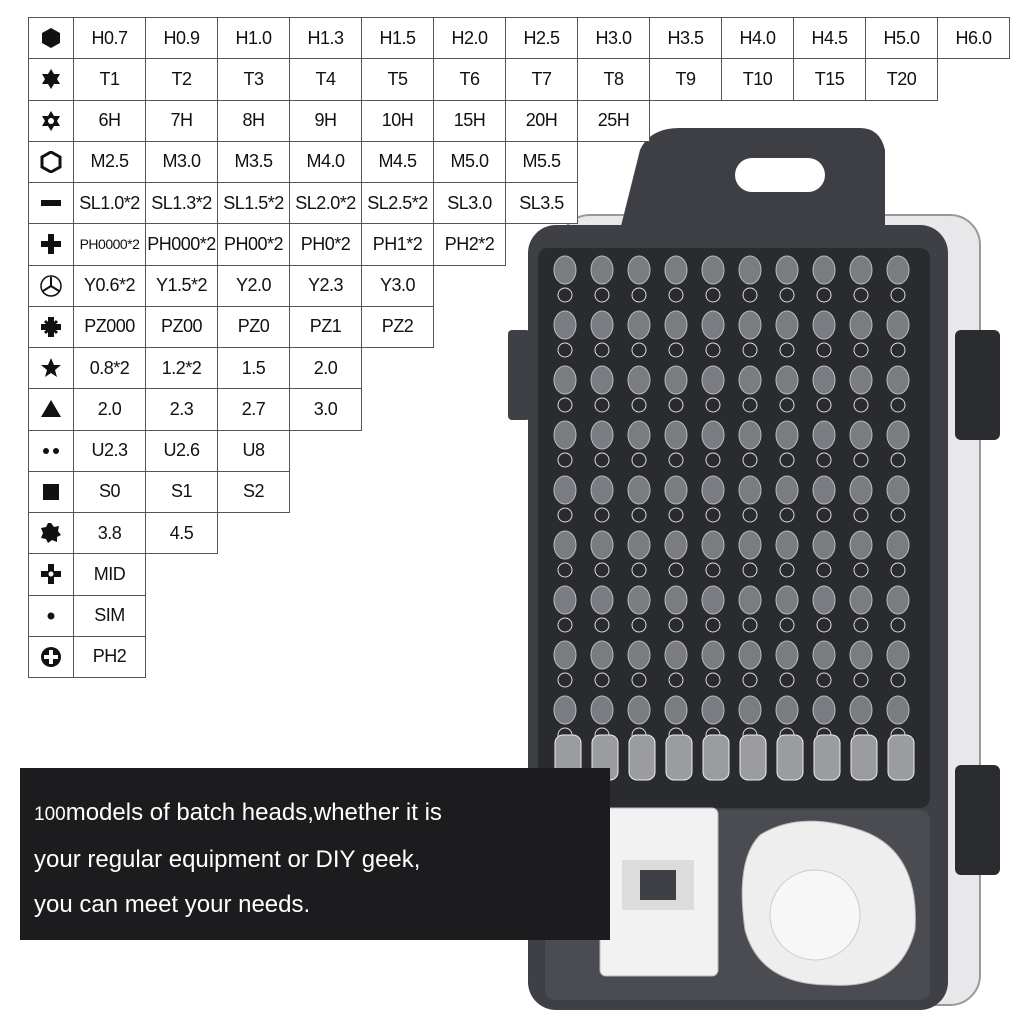 The height and width of the screenshot is (1024, 1024). What do you see at coordinates (109, 615) in the screenshot?
I see `size-cell: SIM` at bounding box center [109, 615].